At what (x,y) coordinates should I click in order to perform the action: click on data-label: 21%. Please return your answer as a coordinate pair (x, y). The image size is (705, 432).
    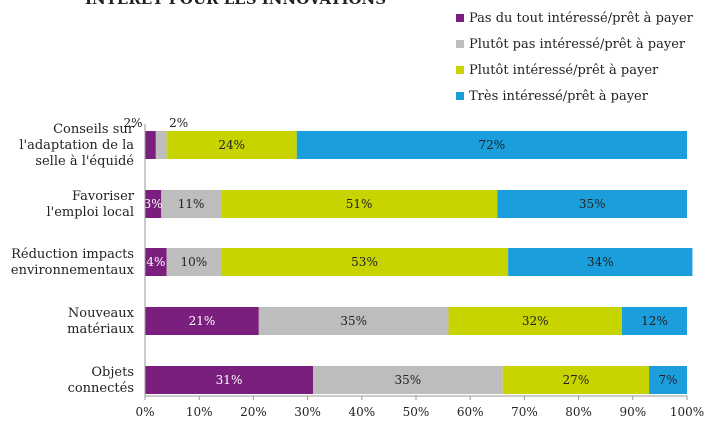
    Looking at the image, I should click on (202, 321).